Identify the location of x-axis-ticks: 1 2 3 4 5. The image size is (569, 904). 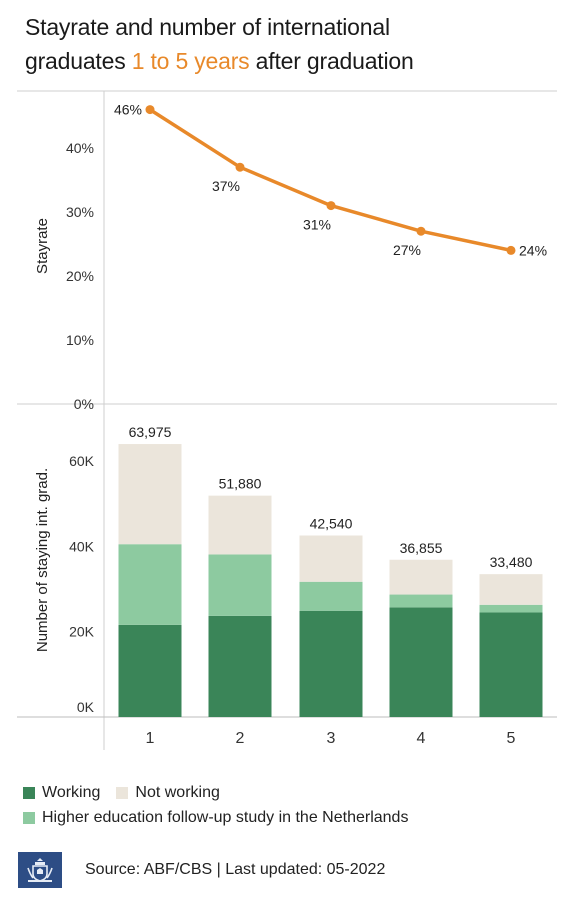
(331, 738).